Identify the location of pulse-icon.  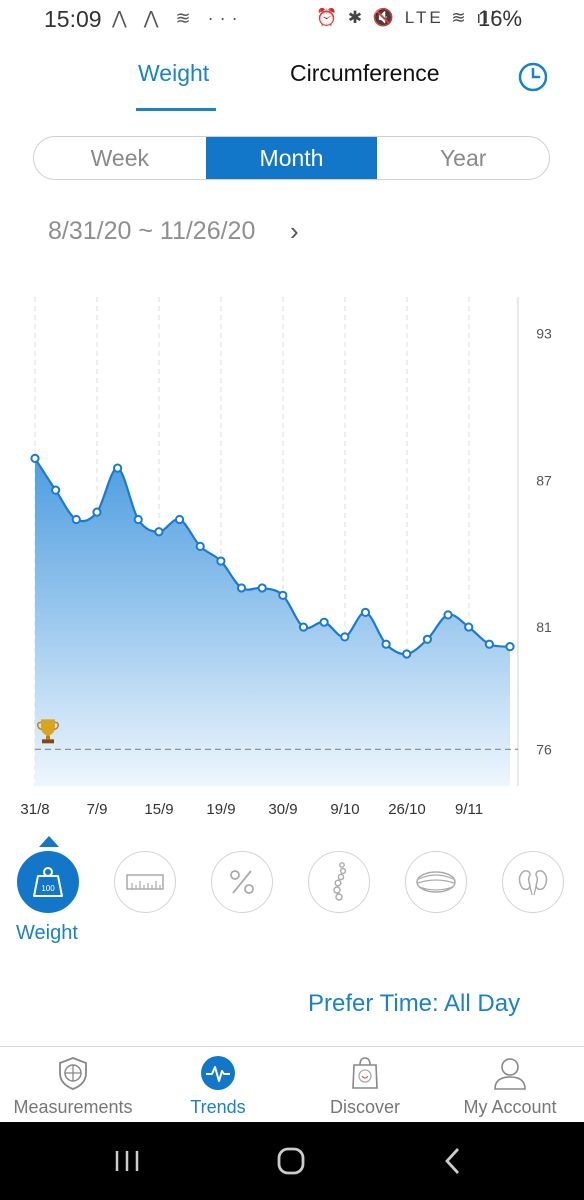
(218, 1073).